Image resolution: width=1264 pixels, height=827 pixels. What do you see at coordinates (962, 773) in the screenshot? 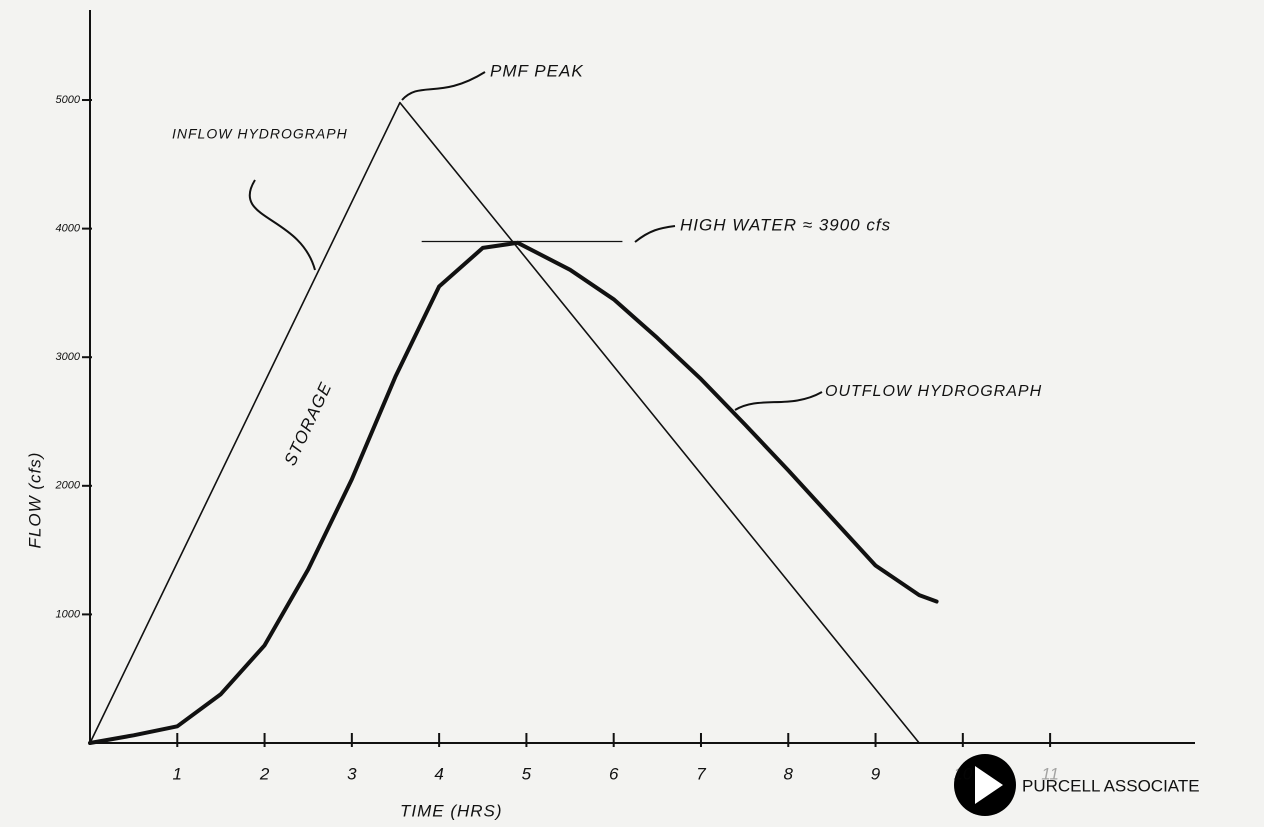
I see `x-tick-label: 10` at bounding box center [962, 773].